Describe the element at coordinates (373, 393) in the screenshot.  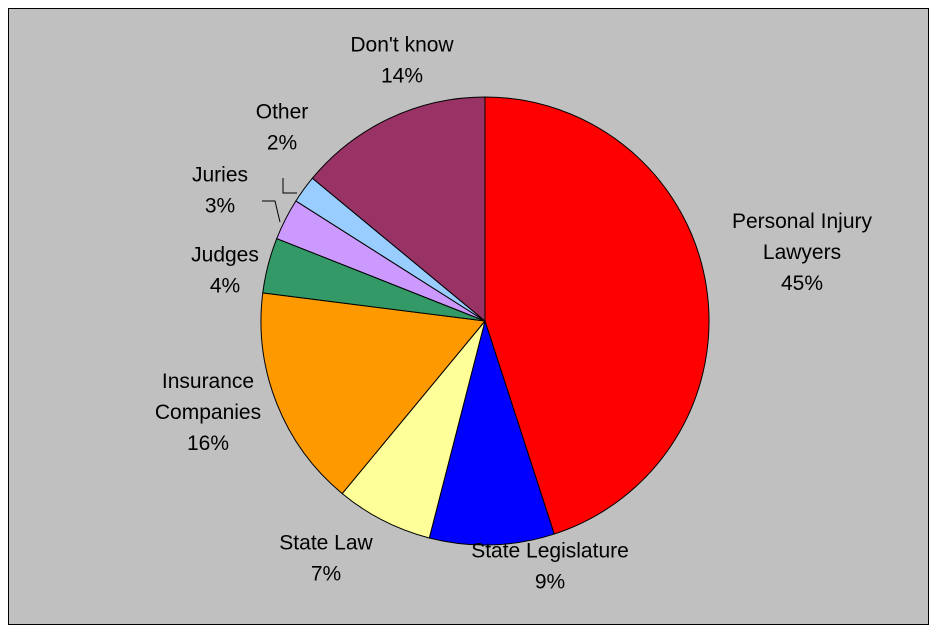
I see `slice-insurance-companies` at that location.